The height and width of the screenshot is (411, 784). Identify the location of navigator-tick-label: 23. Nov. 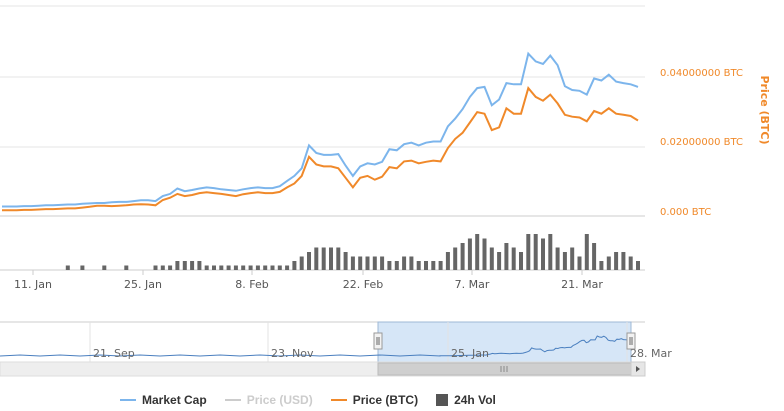
(292, 353).